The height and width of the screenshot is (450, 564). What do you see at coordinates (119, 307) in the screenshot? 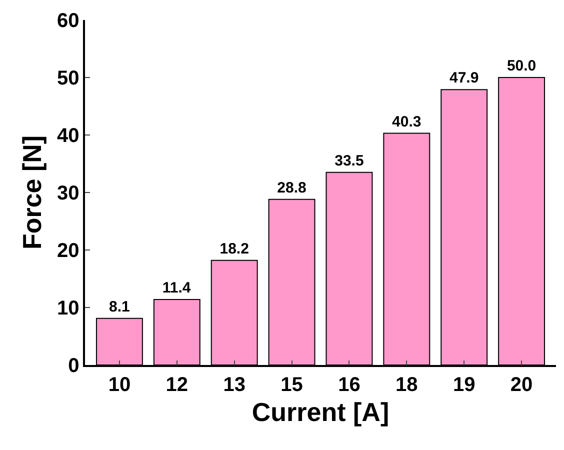
I see `data-label: 8.1` at bounding box center [119, 307].